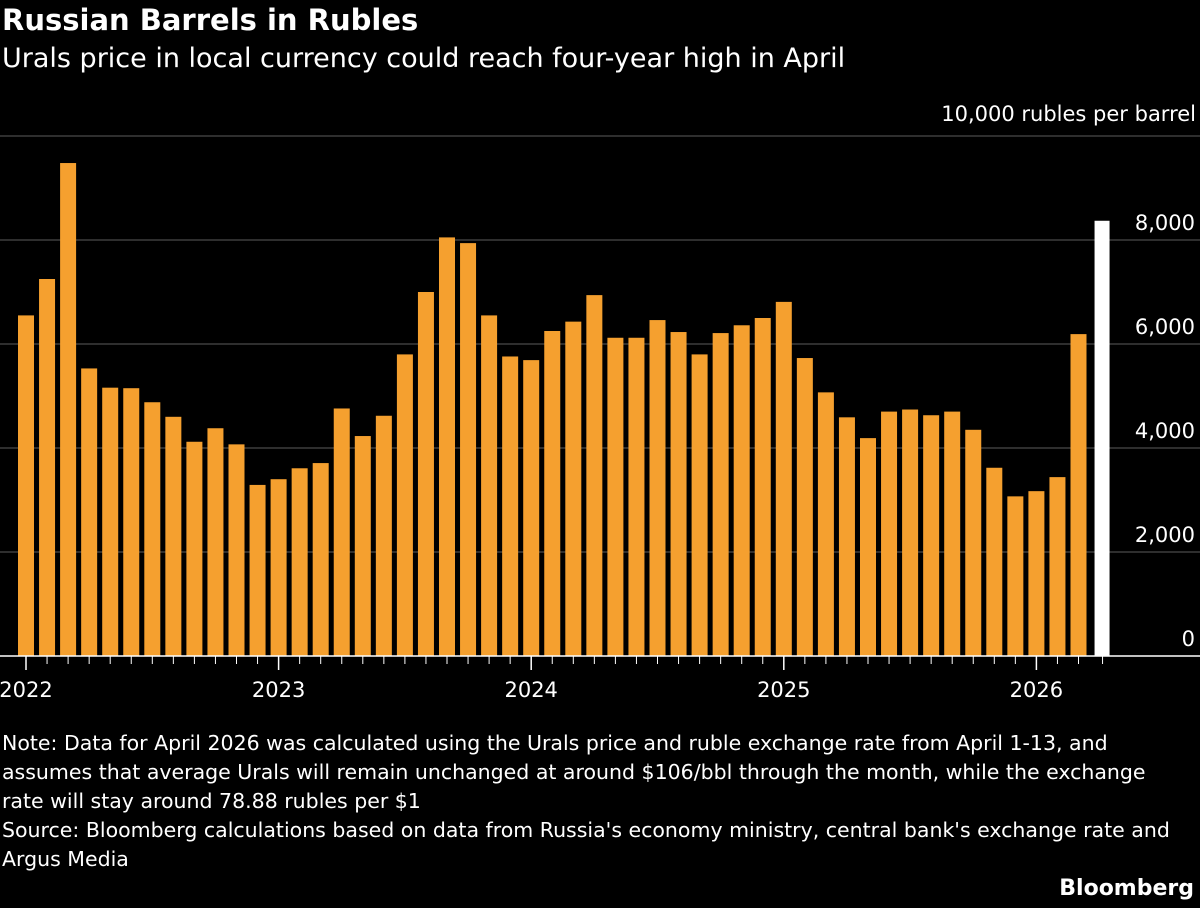  I want to click on y-tick-label: 4,000, so click(1165, 431).